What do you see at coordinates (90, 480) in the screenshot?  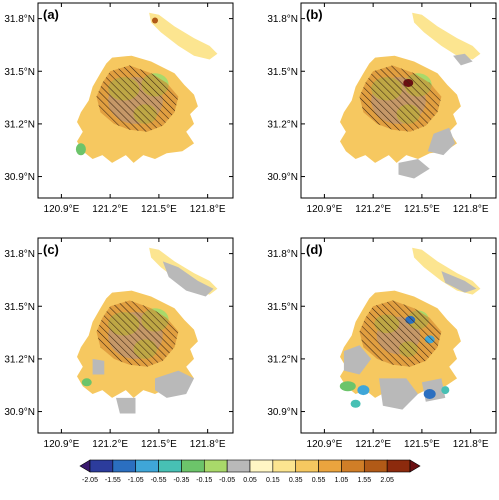 I see `colorbar-label: -2.05` at bounding box center [90, 480].